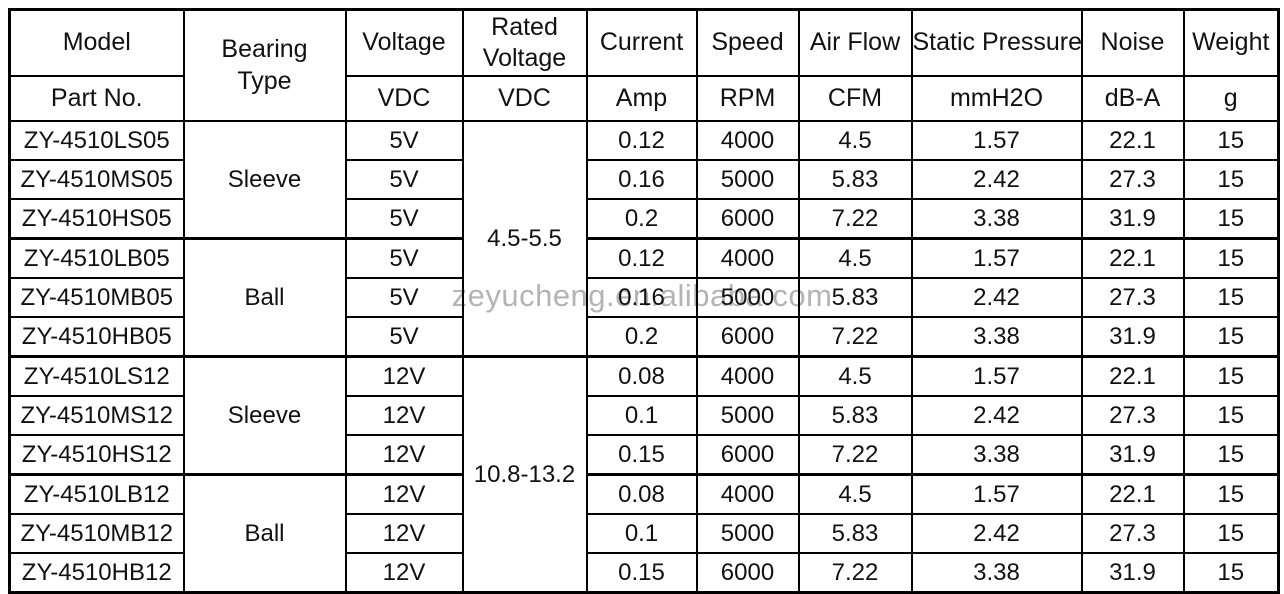 This screenshot has height=594, width=1284. Describe the element at coordinates (524, 98) in the screenshot. I see `col-unit-rated-voltage: VDC` at that location.